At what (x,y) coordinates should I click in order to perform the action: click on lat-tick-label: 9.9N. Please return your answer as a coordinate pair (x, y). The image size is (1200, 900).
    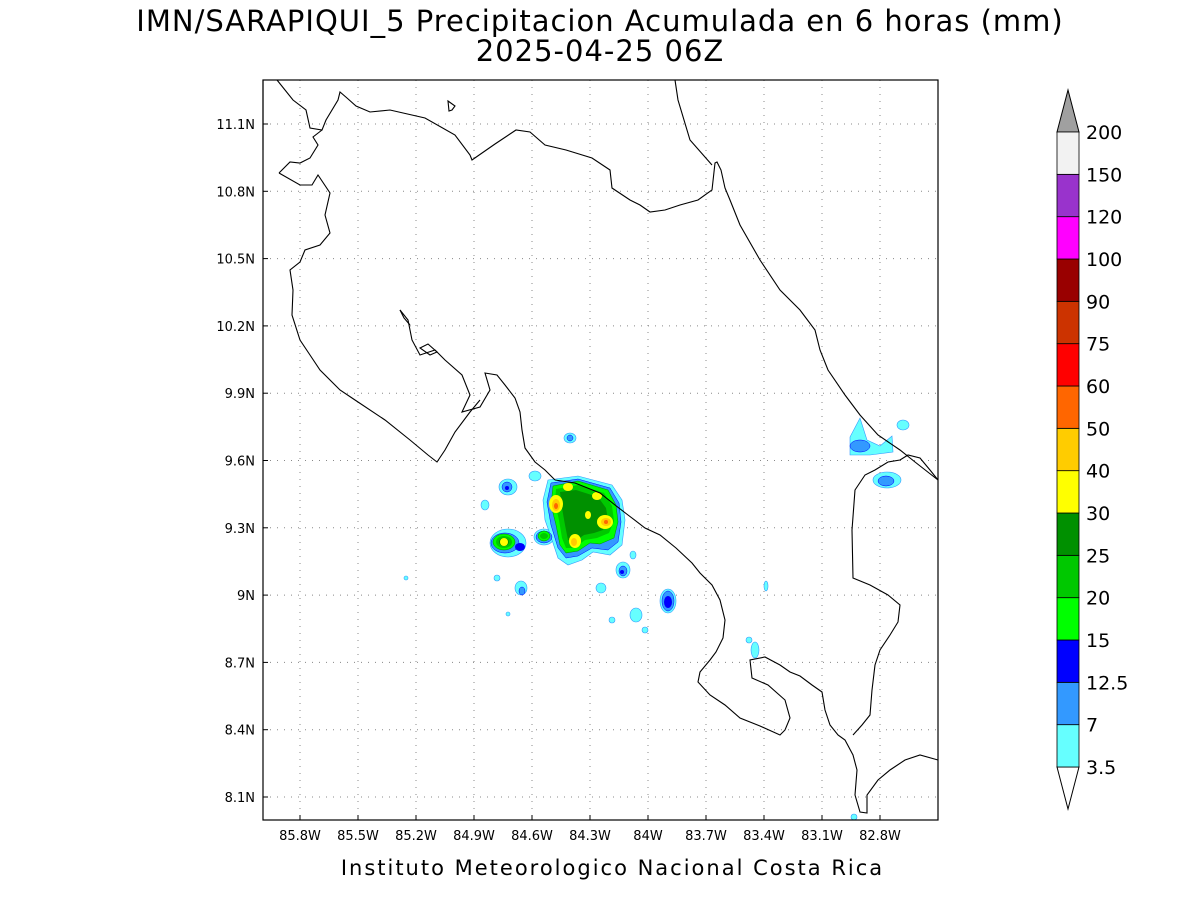
    Looking at the image, I should click on (240, 394).